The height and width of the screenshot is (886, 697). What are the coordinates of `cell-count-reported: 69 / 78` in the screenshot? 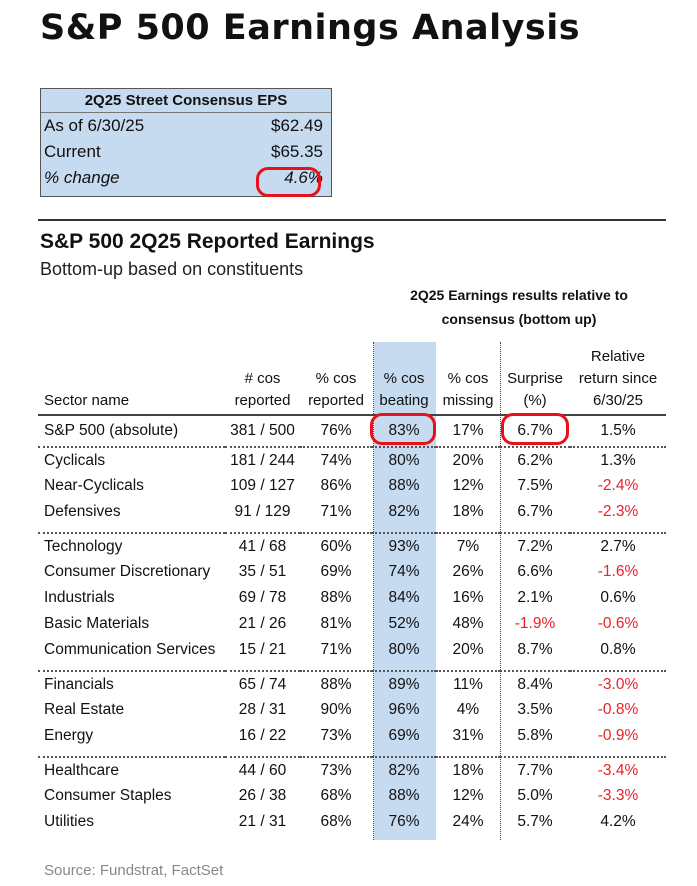 It's located at (262, 597).